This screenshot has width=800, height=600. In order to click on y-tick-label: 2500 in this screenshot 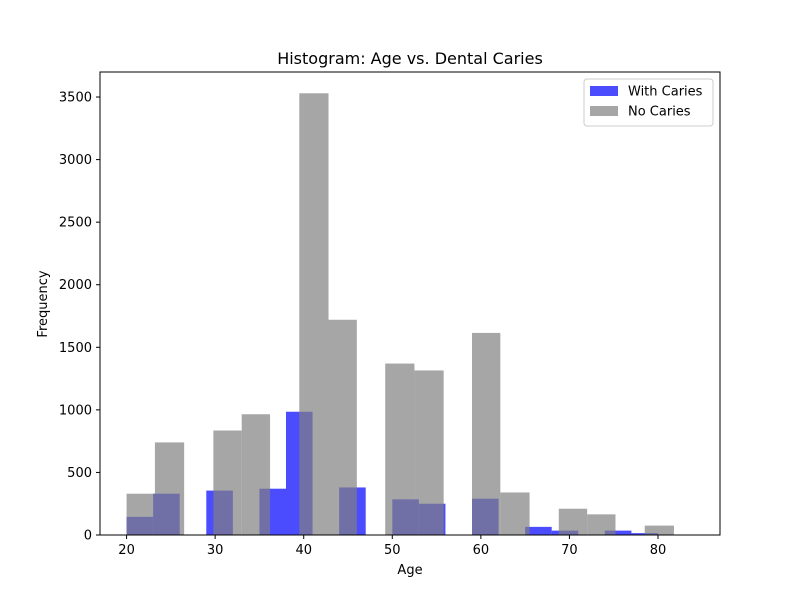, I will do `click(75, 223)`.